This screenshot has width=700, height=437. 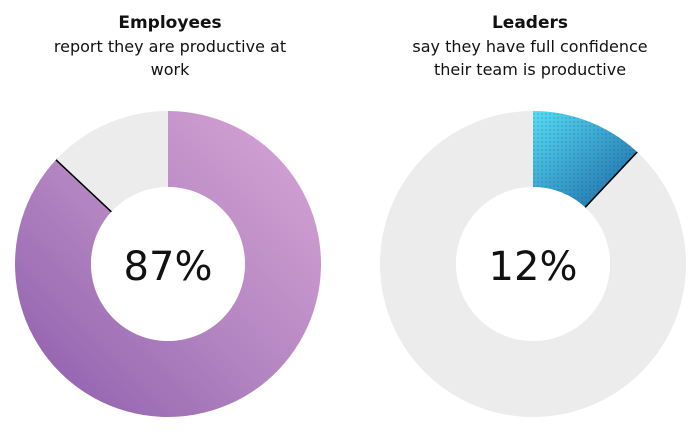 What do you see at coordinates (530, 23) in the screenshot?
I see `leaders-title: Leaders` at bounding box center [530, 23].